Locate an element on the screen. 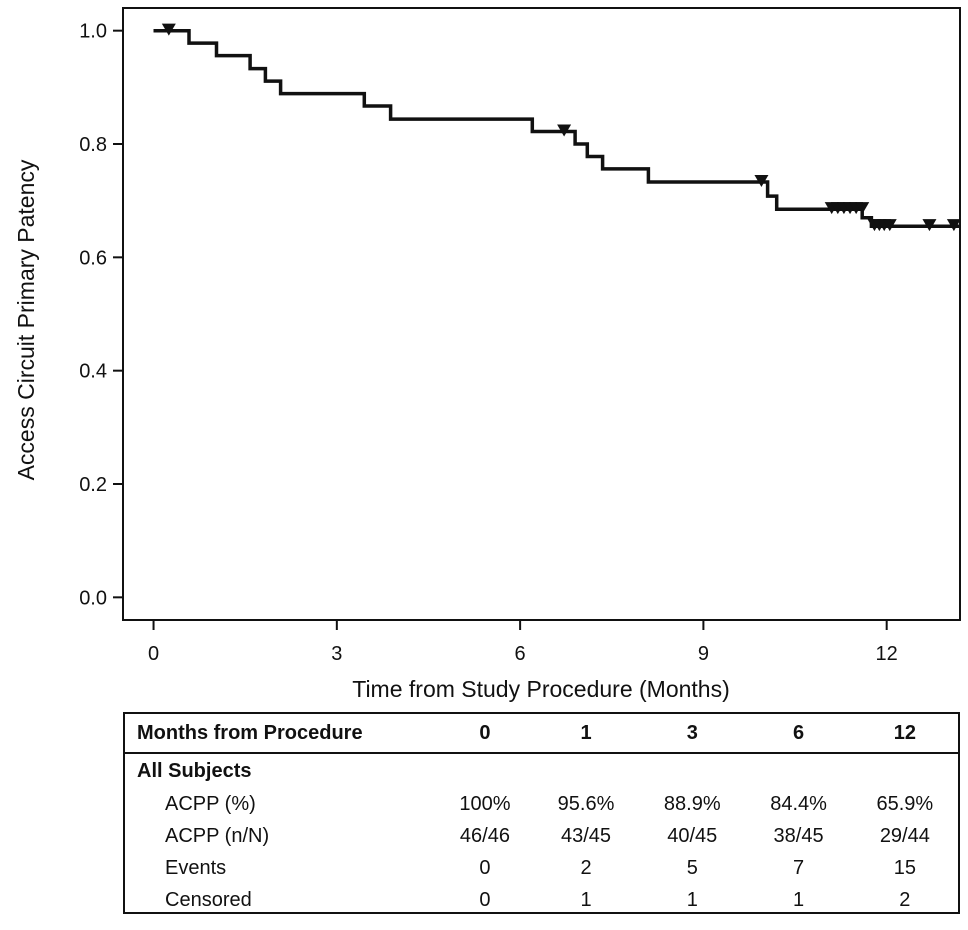 The height and width of the screenshot is (930, 968). x-tick-label: 9 is located at coordinates (703, 654).